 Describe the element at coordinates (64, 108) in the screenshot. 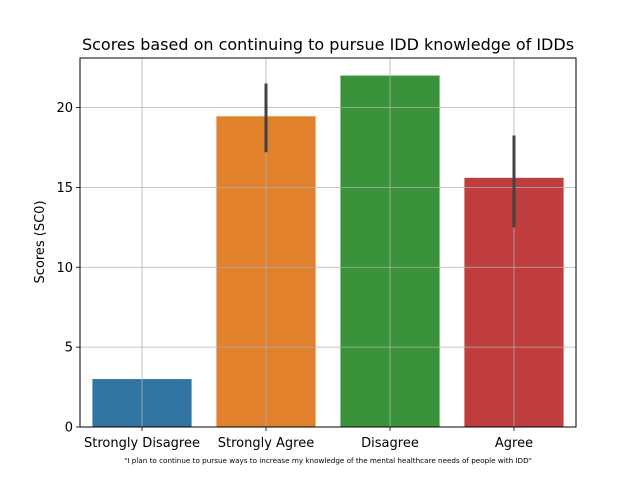

I see `y-tick-label: 20` at that location.